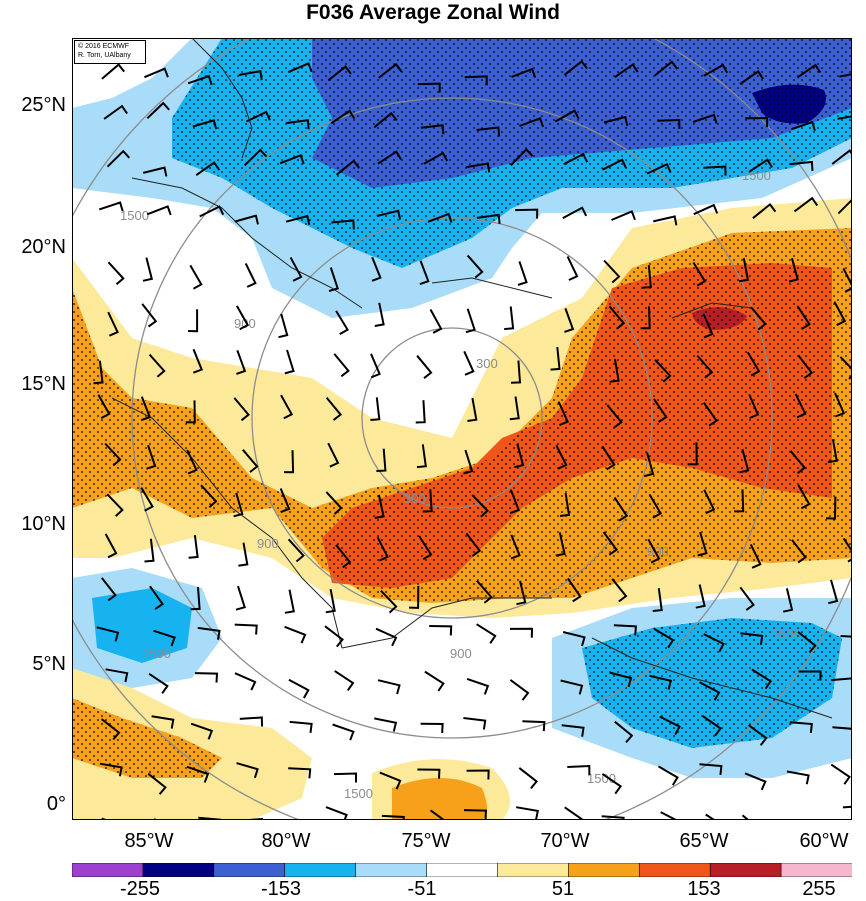 Image resolution: width=866 pixels, height=901 pixels. What do you see at coordinates (43, 247) in the screenshot?
I see `lat-label: 20°N` at bounding box center [43, 247].